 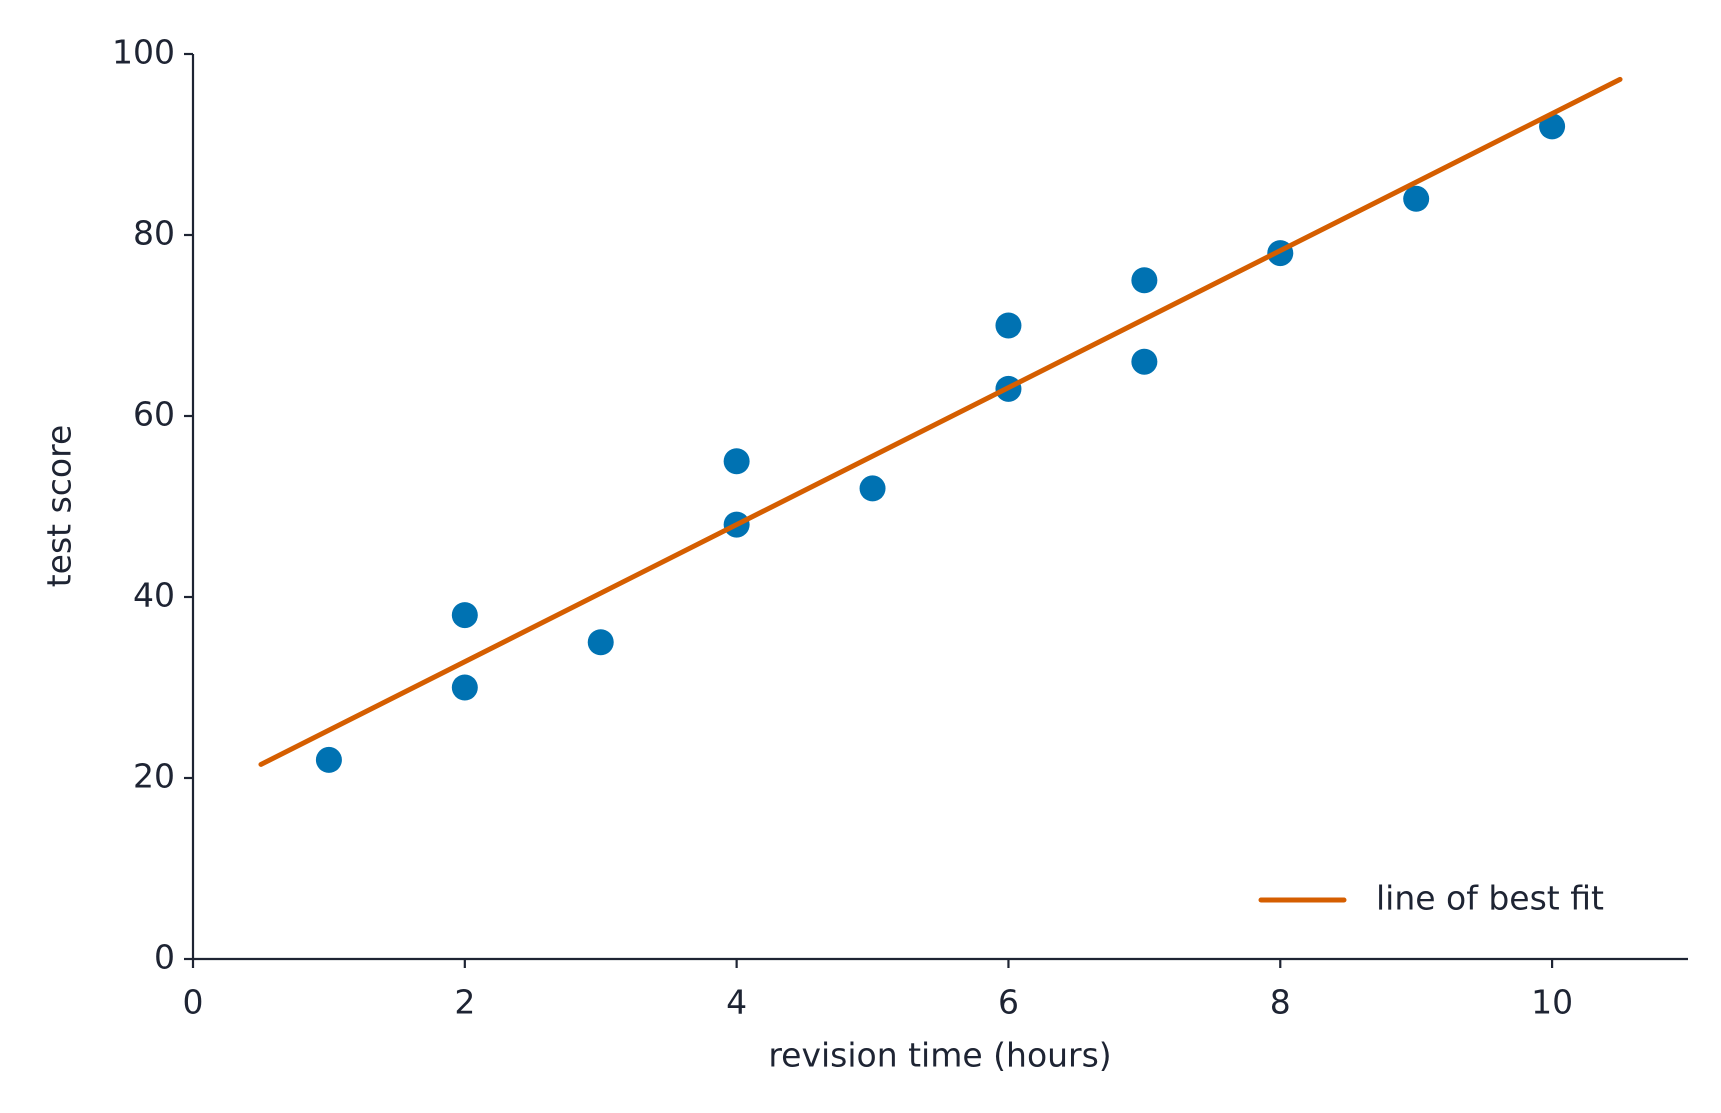 What do you see at coordinates (154, 414) in the screenshot?
I see `y-tick-label: 60` at bounding box center [154, 414].